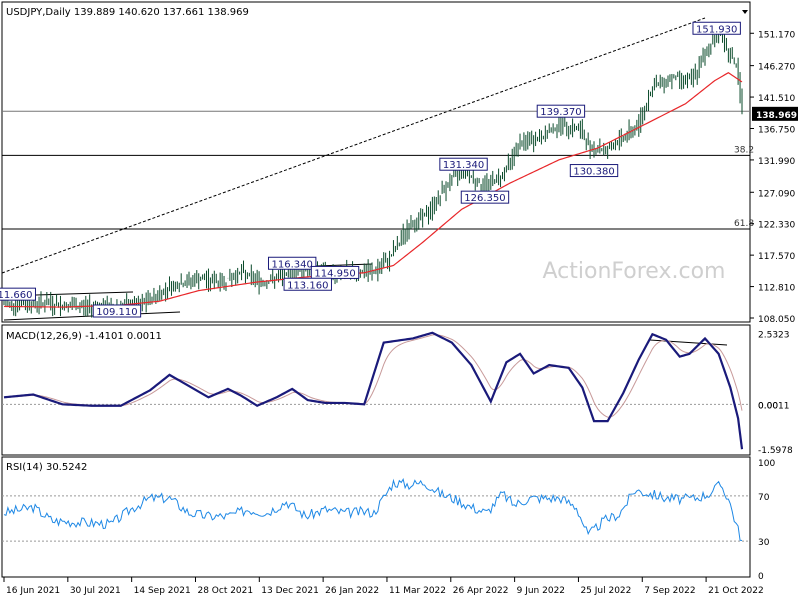 This screenshot has height=600, width=800. What do you see at coordinates (776, 99) in the screenshot?
I see `price-axis-label: 141.510` at bounding box center [776, 99].